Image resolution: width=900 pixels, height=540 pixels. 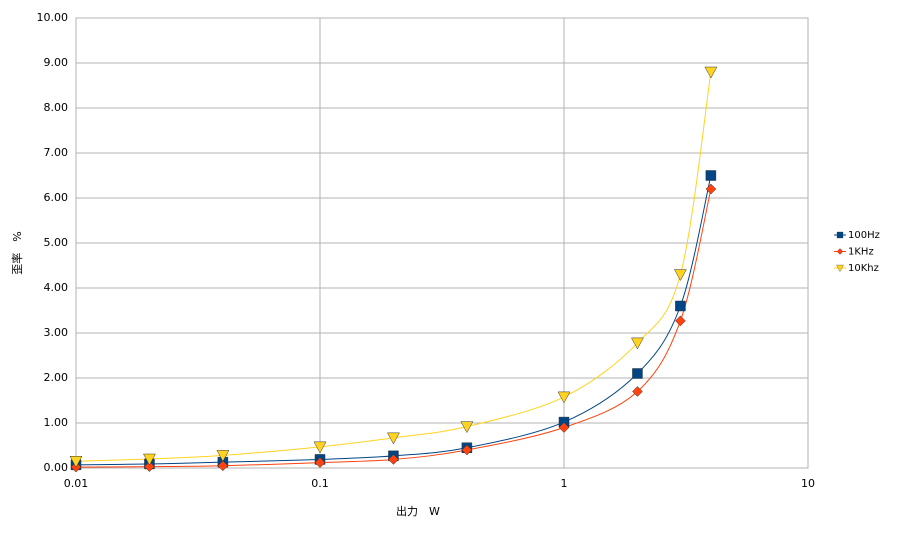 What do you see at coordinates (418, 511) in the screenshot?
I see `x-axis-label: 出力 W` at bounding box center [418, 511].